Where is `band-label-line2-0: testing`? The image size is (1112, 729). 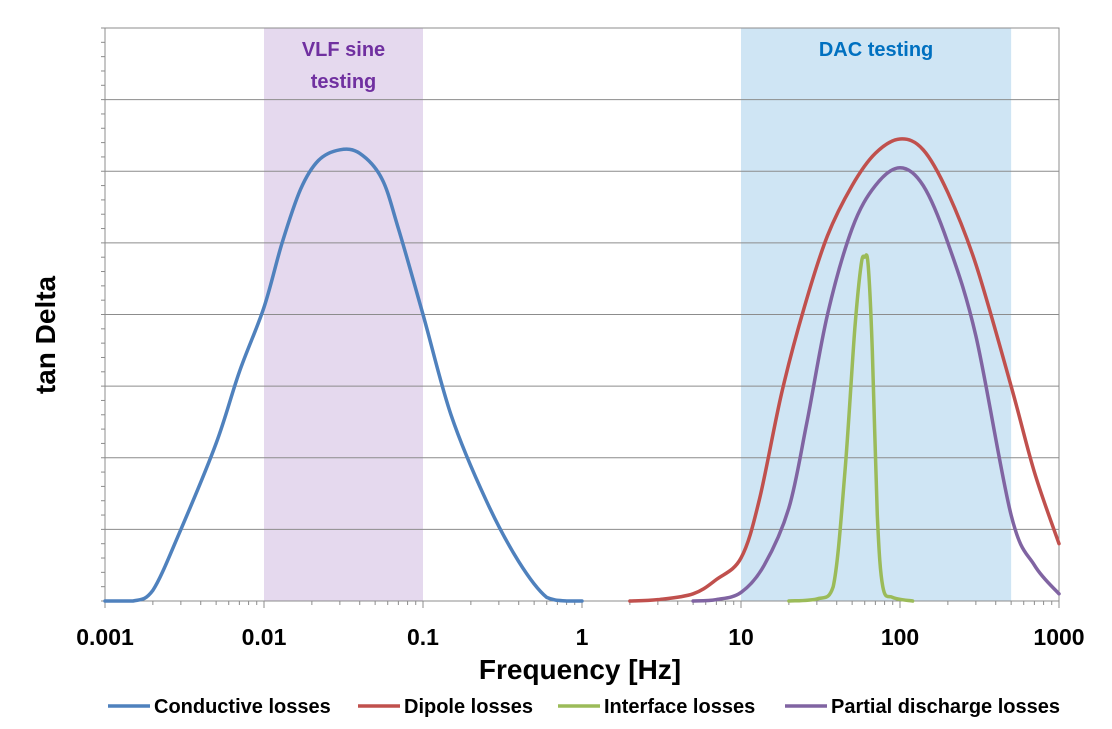
band-label-line2-0: testing is located at coordinates (344, 82).